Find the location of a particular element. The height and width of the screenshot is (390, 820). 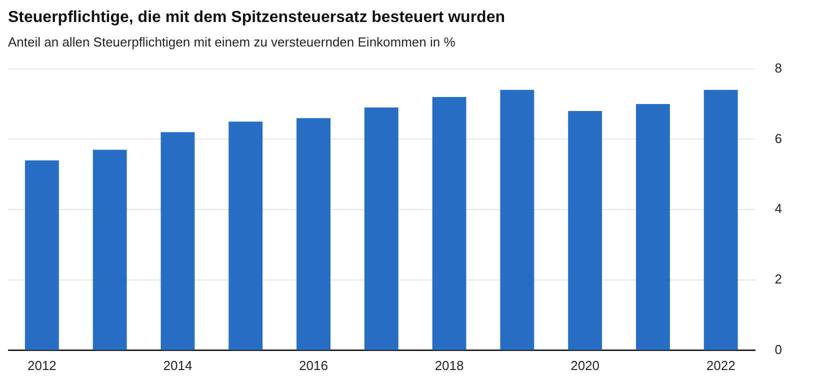

chart-title: Steuerpflichtige, die mit dem Spitzensteuersatz besteuert wurden is located at coordinates (256, 17).